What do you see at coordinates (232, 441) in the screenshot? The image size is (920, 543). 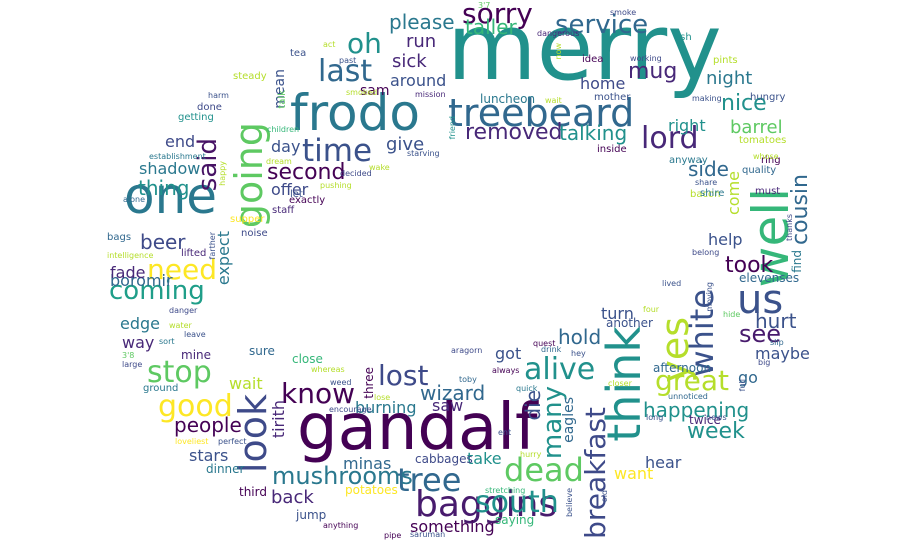 I see `word-perfect: perfect` at bounding box center [232, 441].